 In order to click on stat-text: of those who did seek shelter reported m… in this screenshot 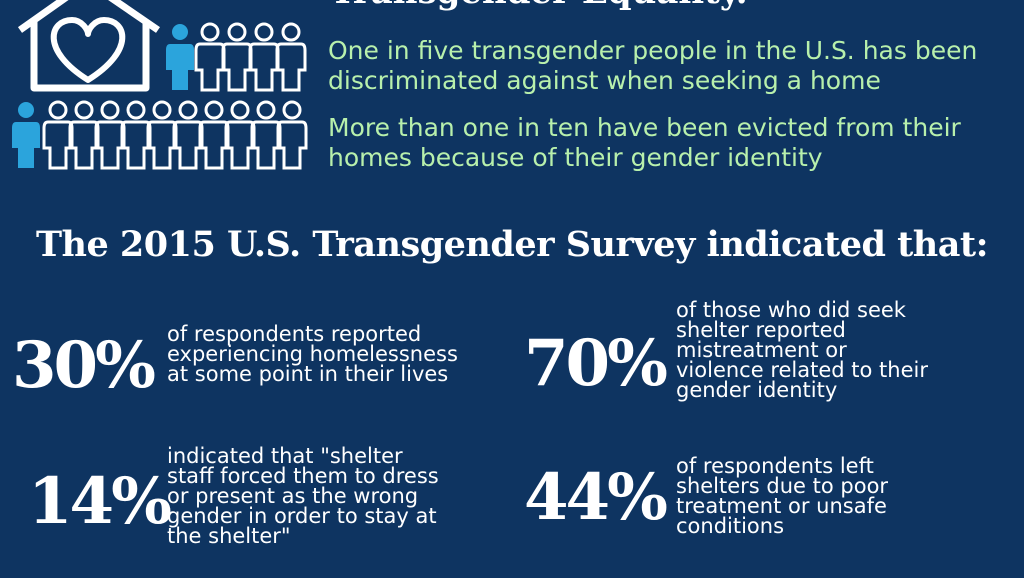, I will do `click(802, 350)`.